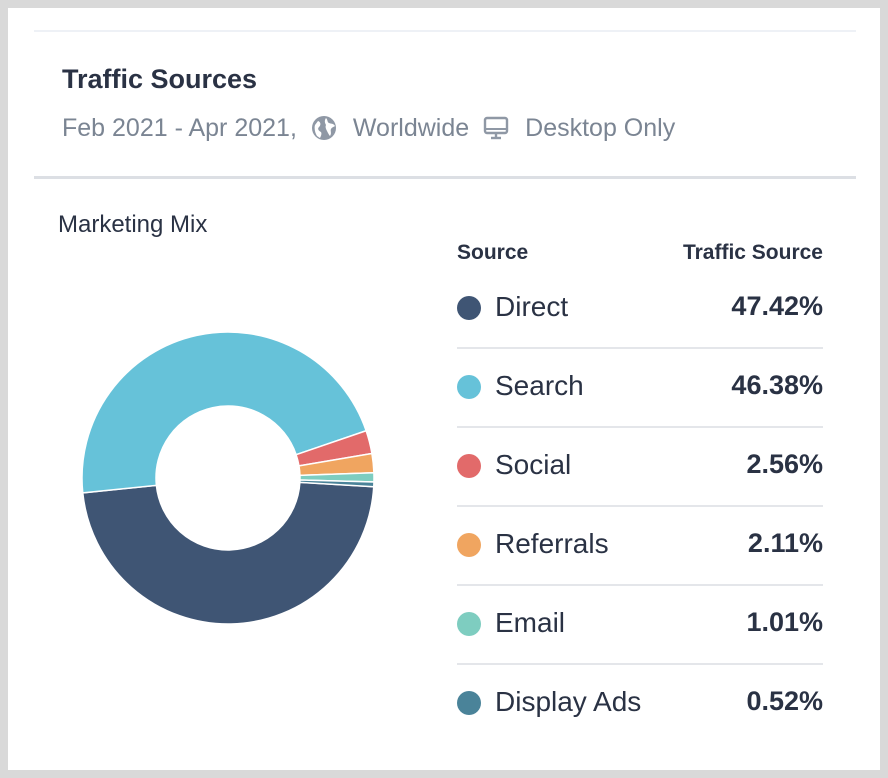 This screenshot has height=778, width=888. What do you see at coordinates (445, 31) in the screenshot?
I see `top-divider` at bounding box center [445, 31].